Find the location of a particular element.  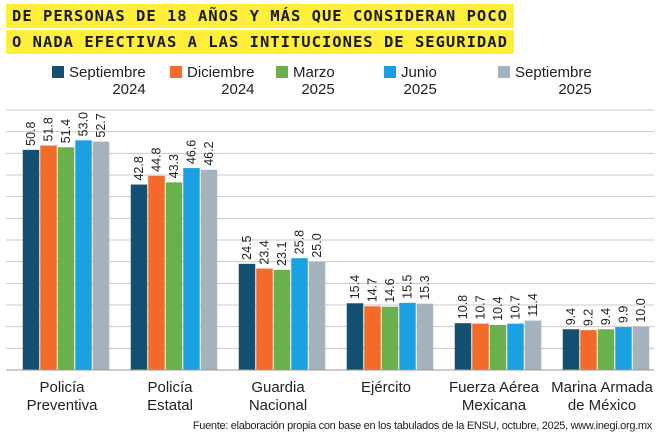

category-label: Preventiva is located at coordinates (63, 405).